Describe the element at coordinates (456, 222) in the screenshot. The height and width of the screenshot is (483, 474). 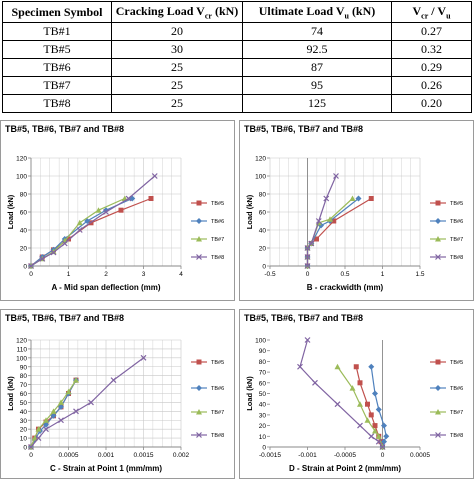
I see `legend-label: TB#6` at that location.